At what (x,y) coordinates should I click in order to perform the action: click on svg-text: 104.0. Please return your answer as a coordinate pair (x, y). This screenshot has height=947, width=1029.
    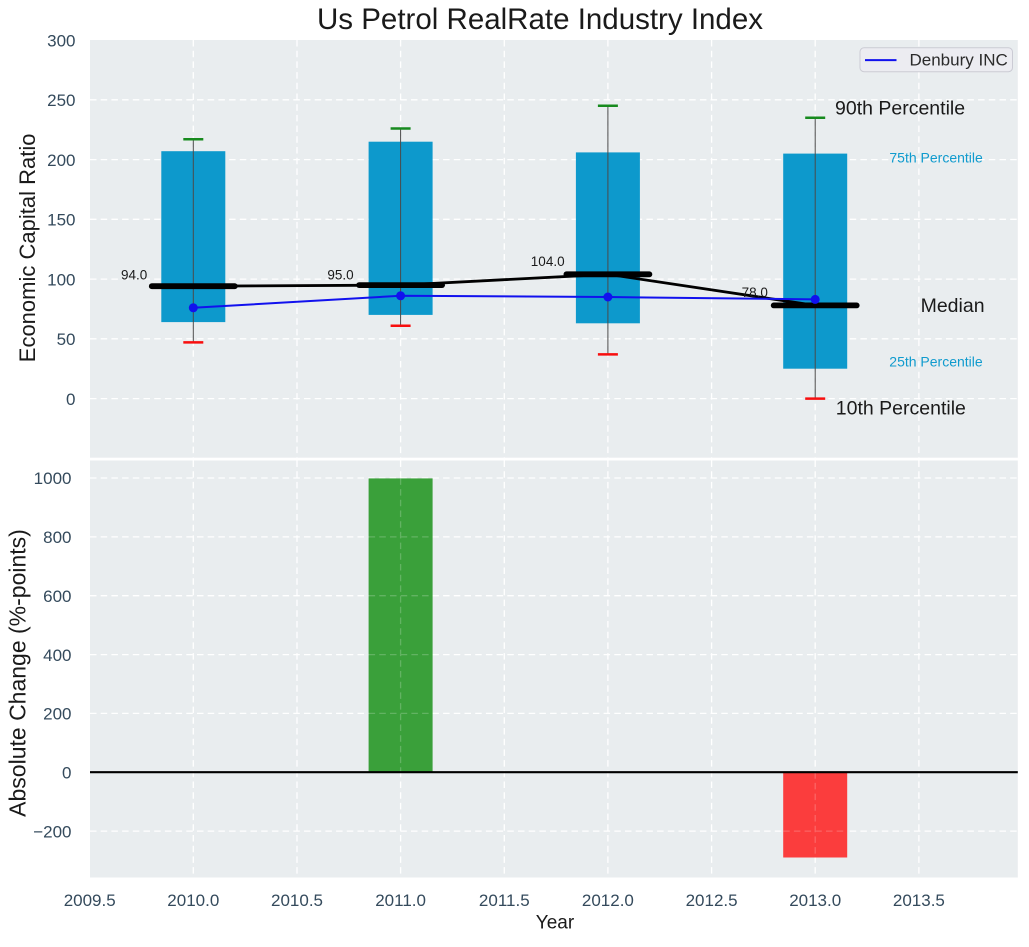
    Looking at the image, I should click on (548, 261).